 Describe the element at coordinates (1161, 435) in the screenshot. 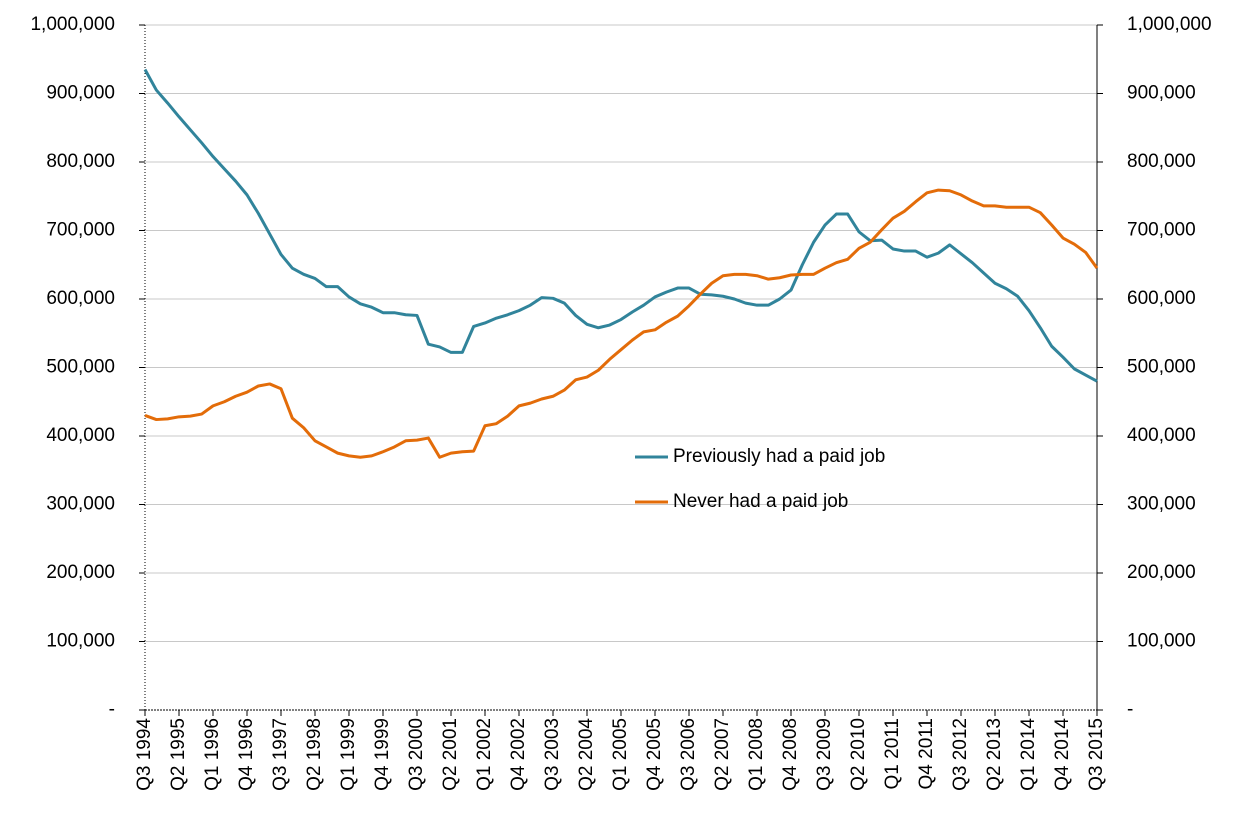

I see `y2-tick-label: 400,000` at that location.